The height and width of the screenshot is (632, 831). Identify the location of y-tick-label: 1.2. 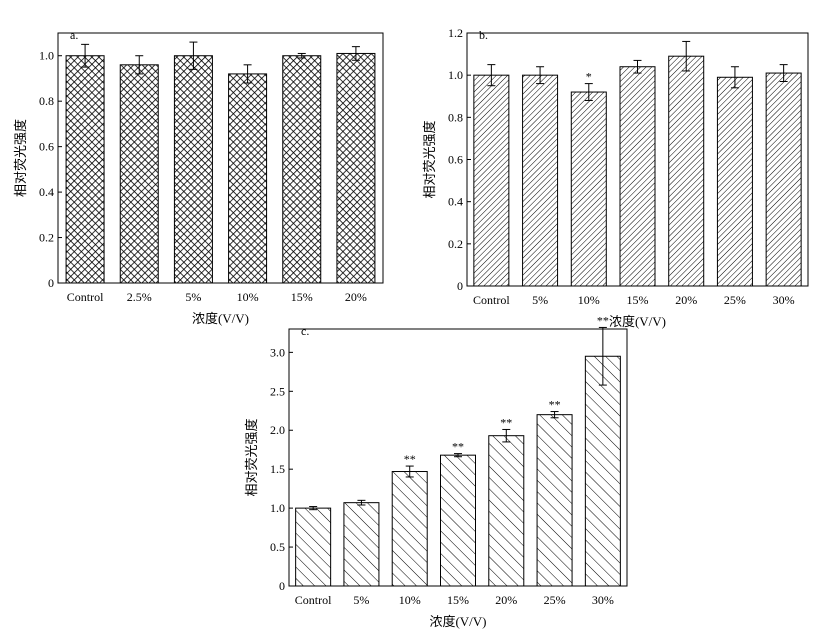
(455, 33).